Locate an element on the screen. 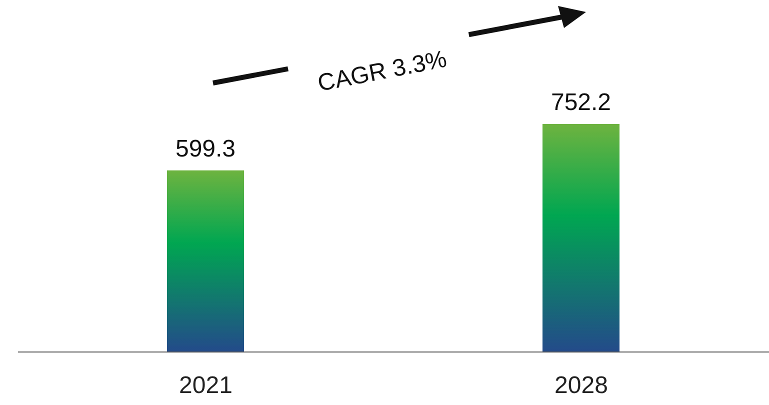 Image resolution: width=769 pixels, height=405 pixels. data-label: 599.3 is located at coordinates (205, 148).